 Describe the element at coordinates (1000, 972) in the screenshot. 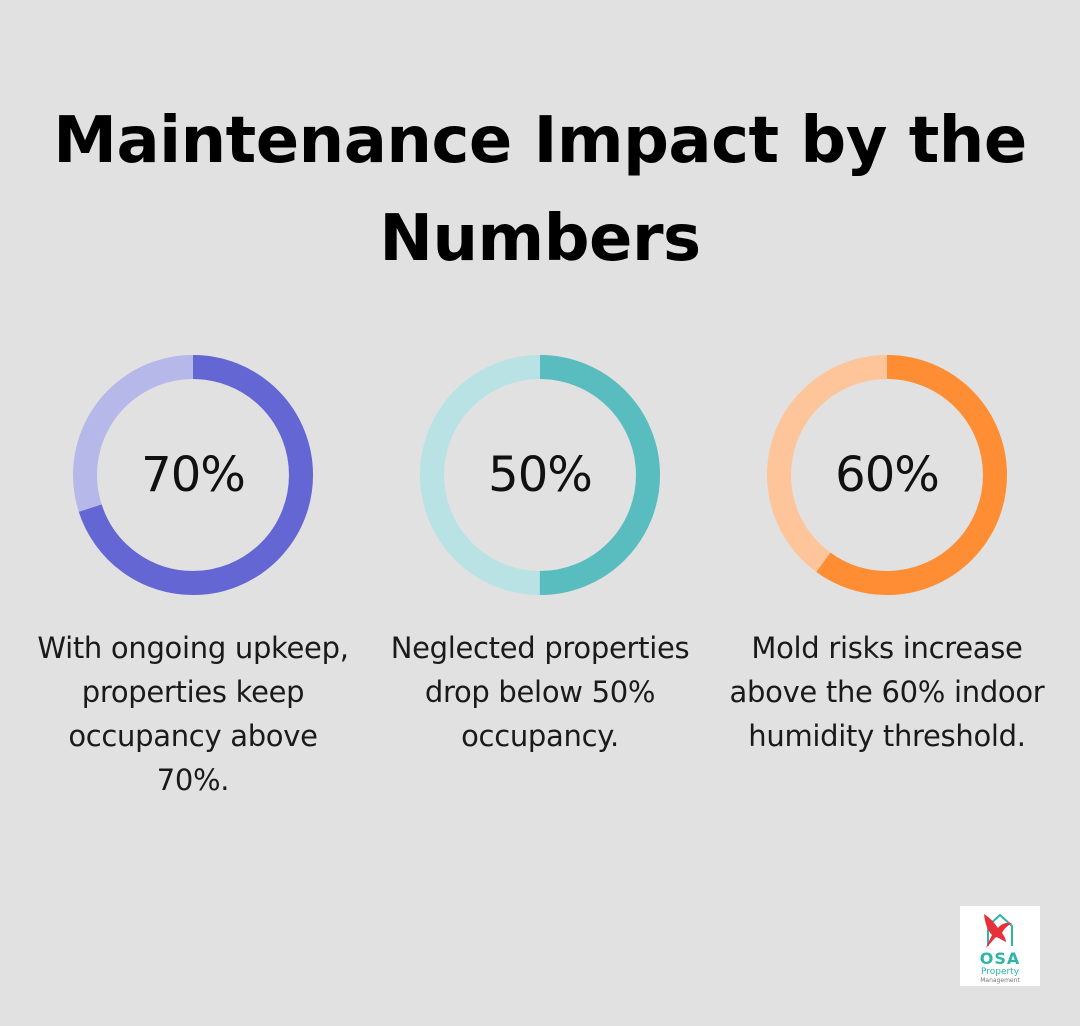

I see `logo-line-1: Property` at that location.